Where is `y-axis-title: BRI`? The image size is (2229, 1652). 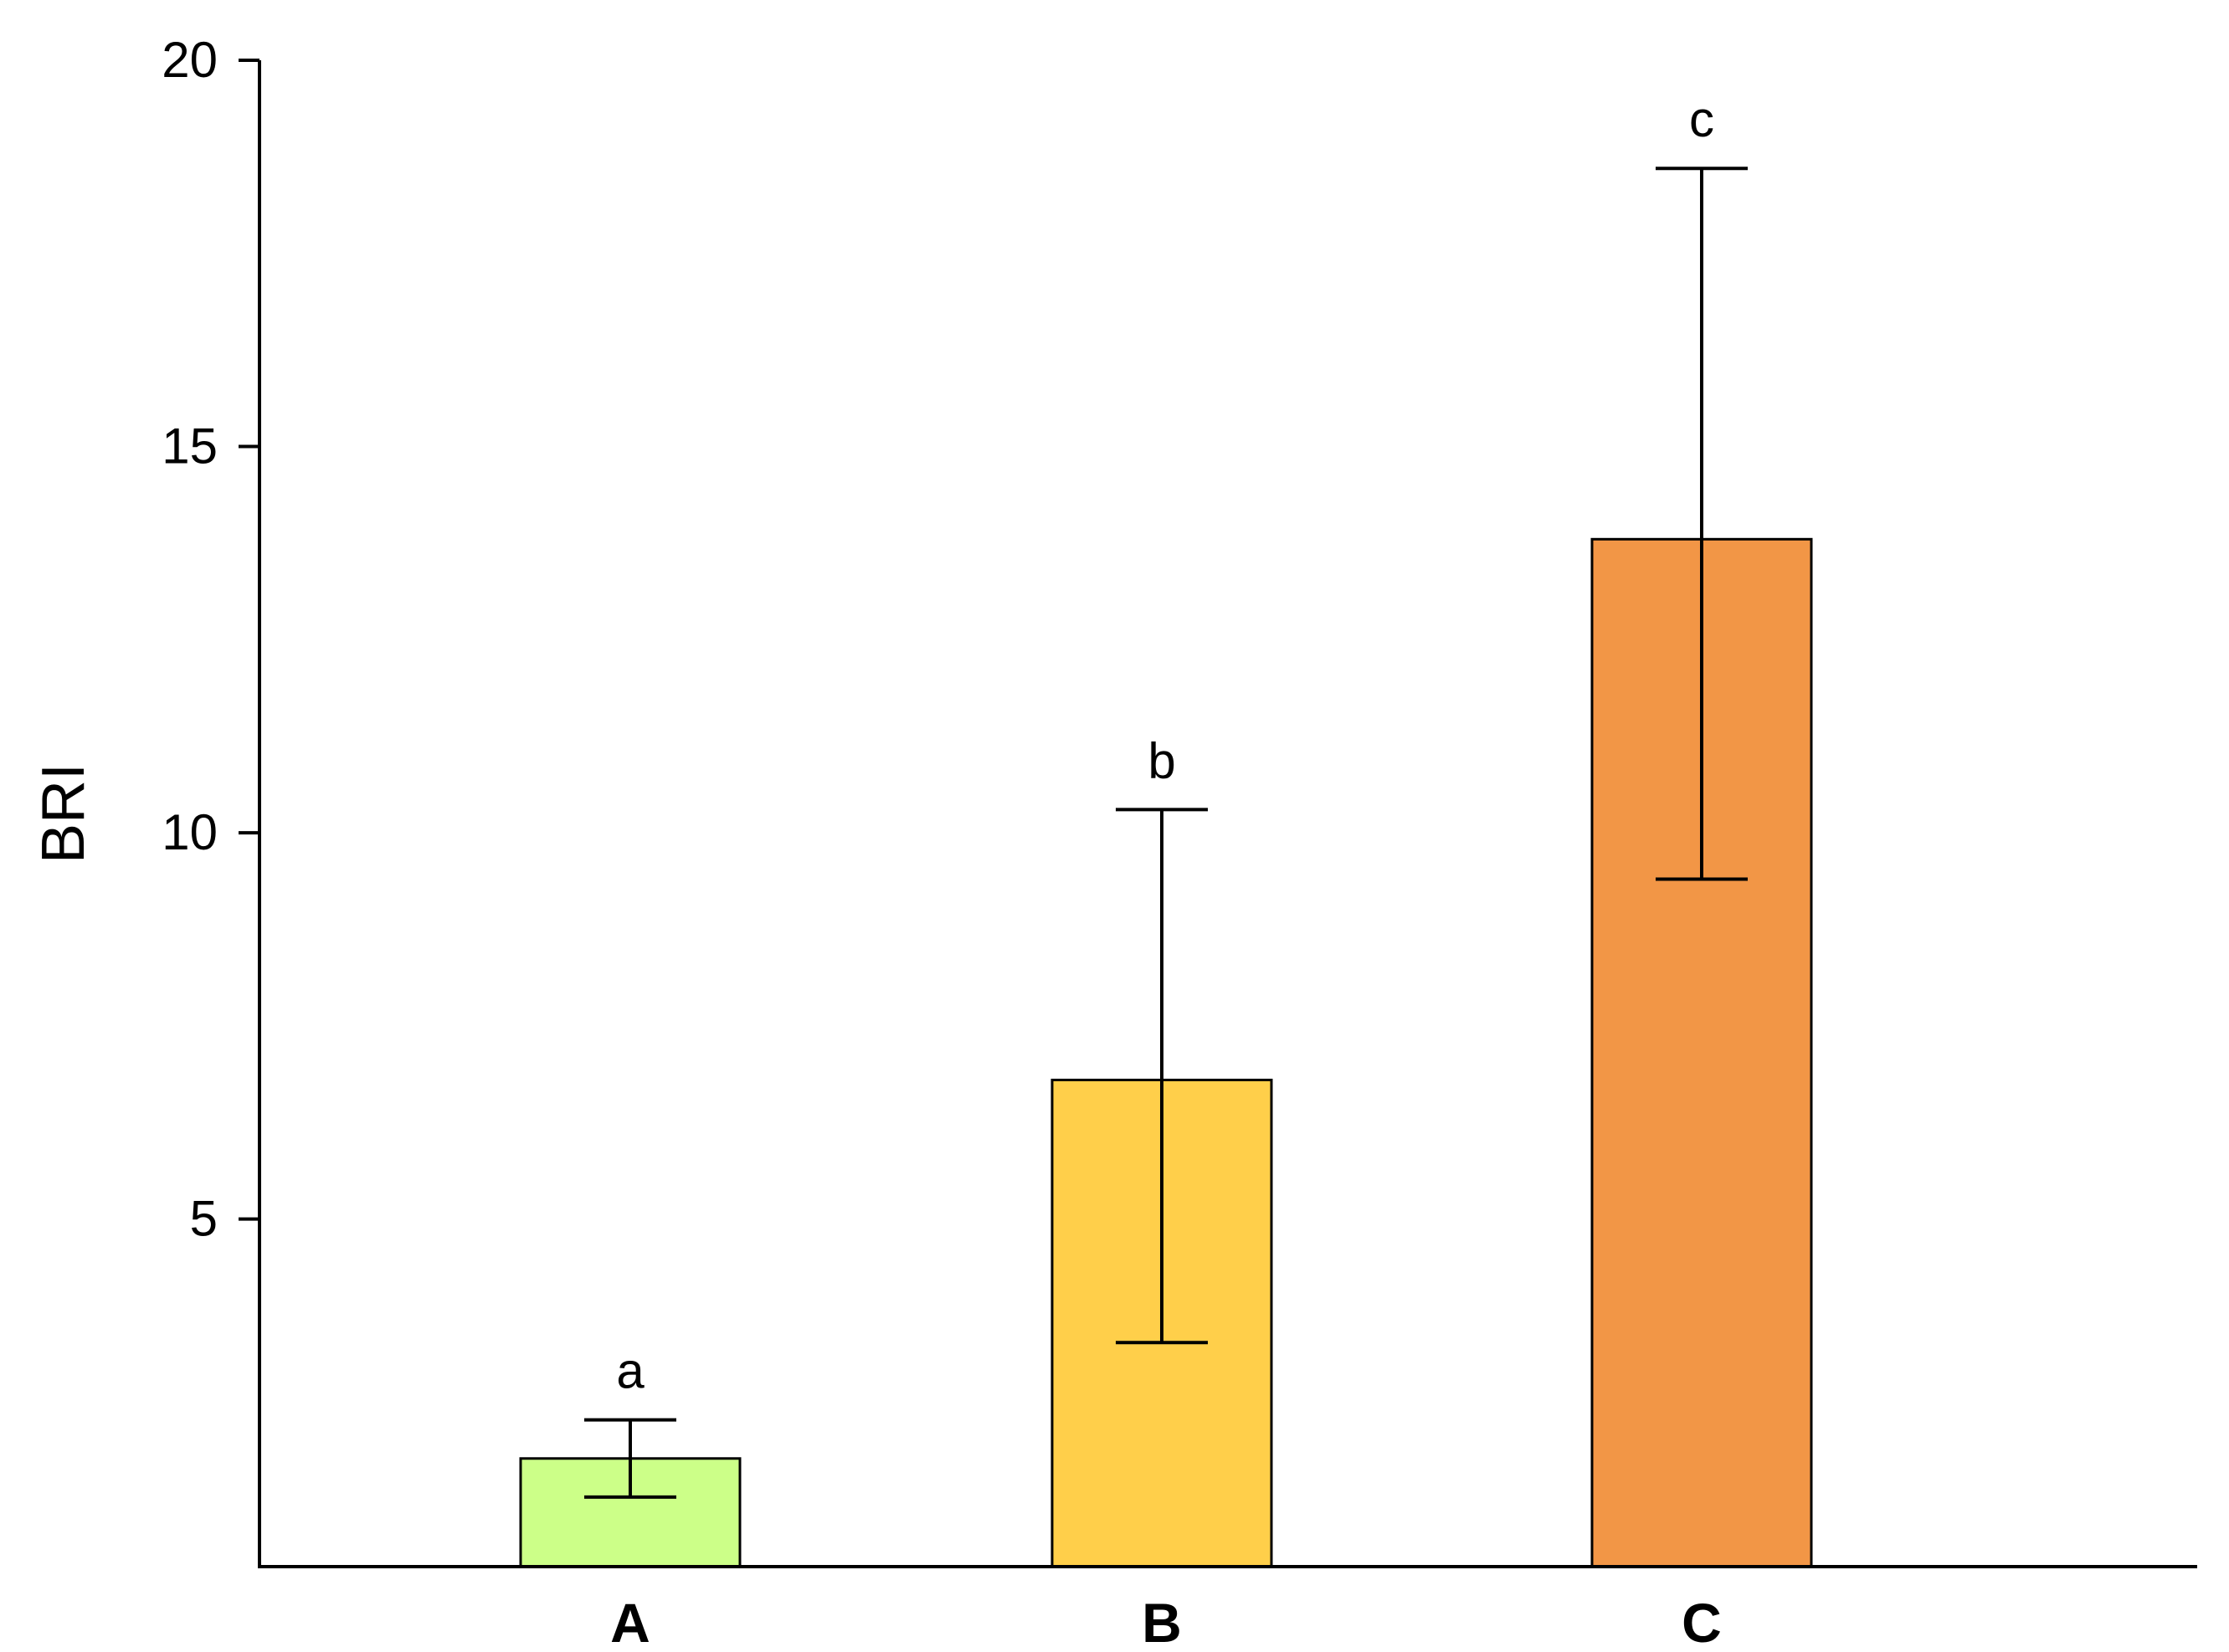
y-axis-title: BRI is located at coordinates (63, 813).